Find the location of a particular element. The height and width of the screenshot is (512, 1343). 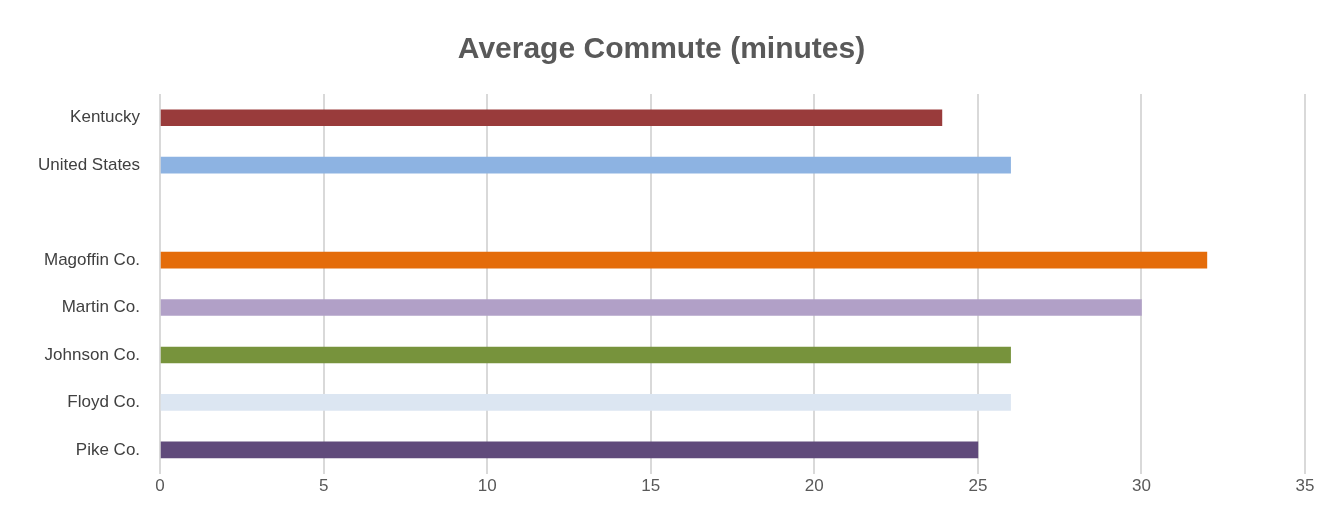

y-tick-label: Kentucky is located at coordinates (105, 117).